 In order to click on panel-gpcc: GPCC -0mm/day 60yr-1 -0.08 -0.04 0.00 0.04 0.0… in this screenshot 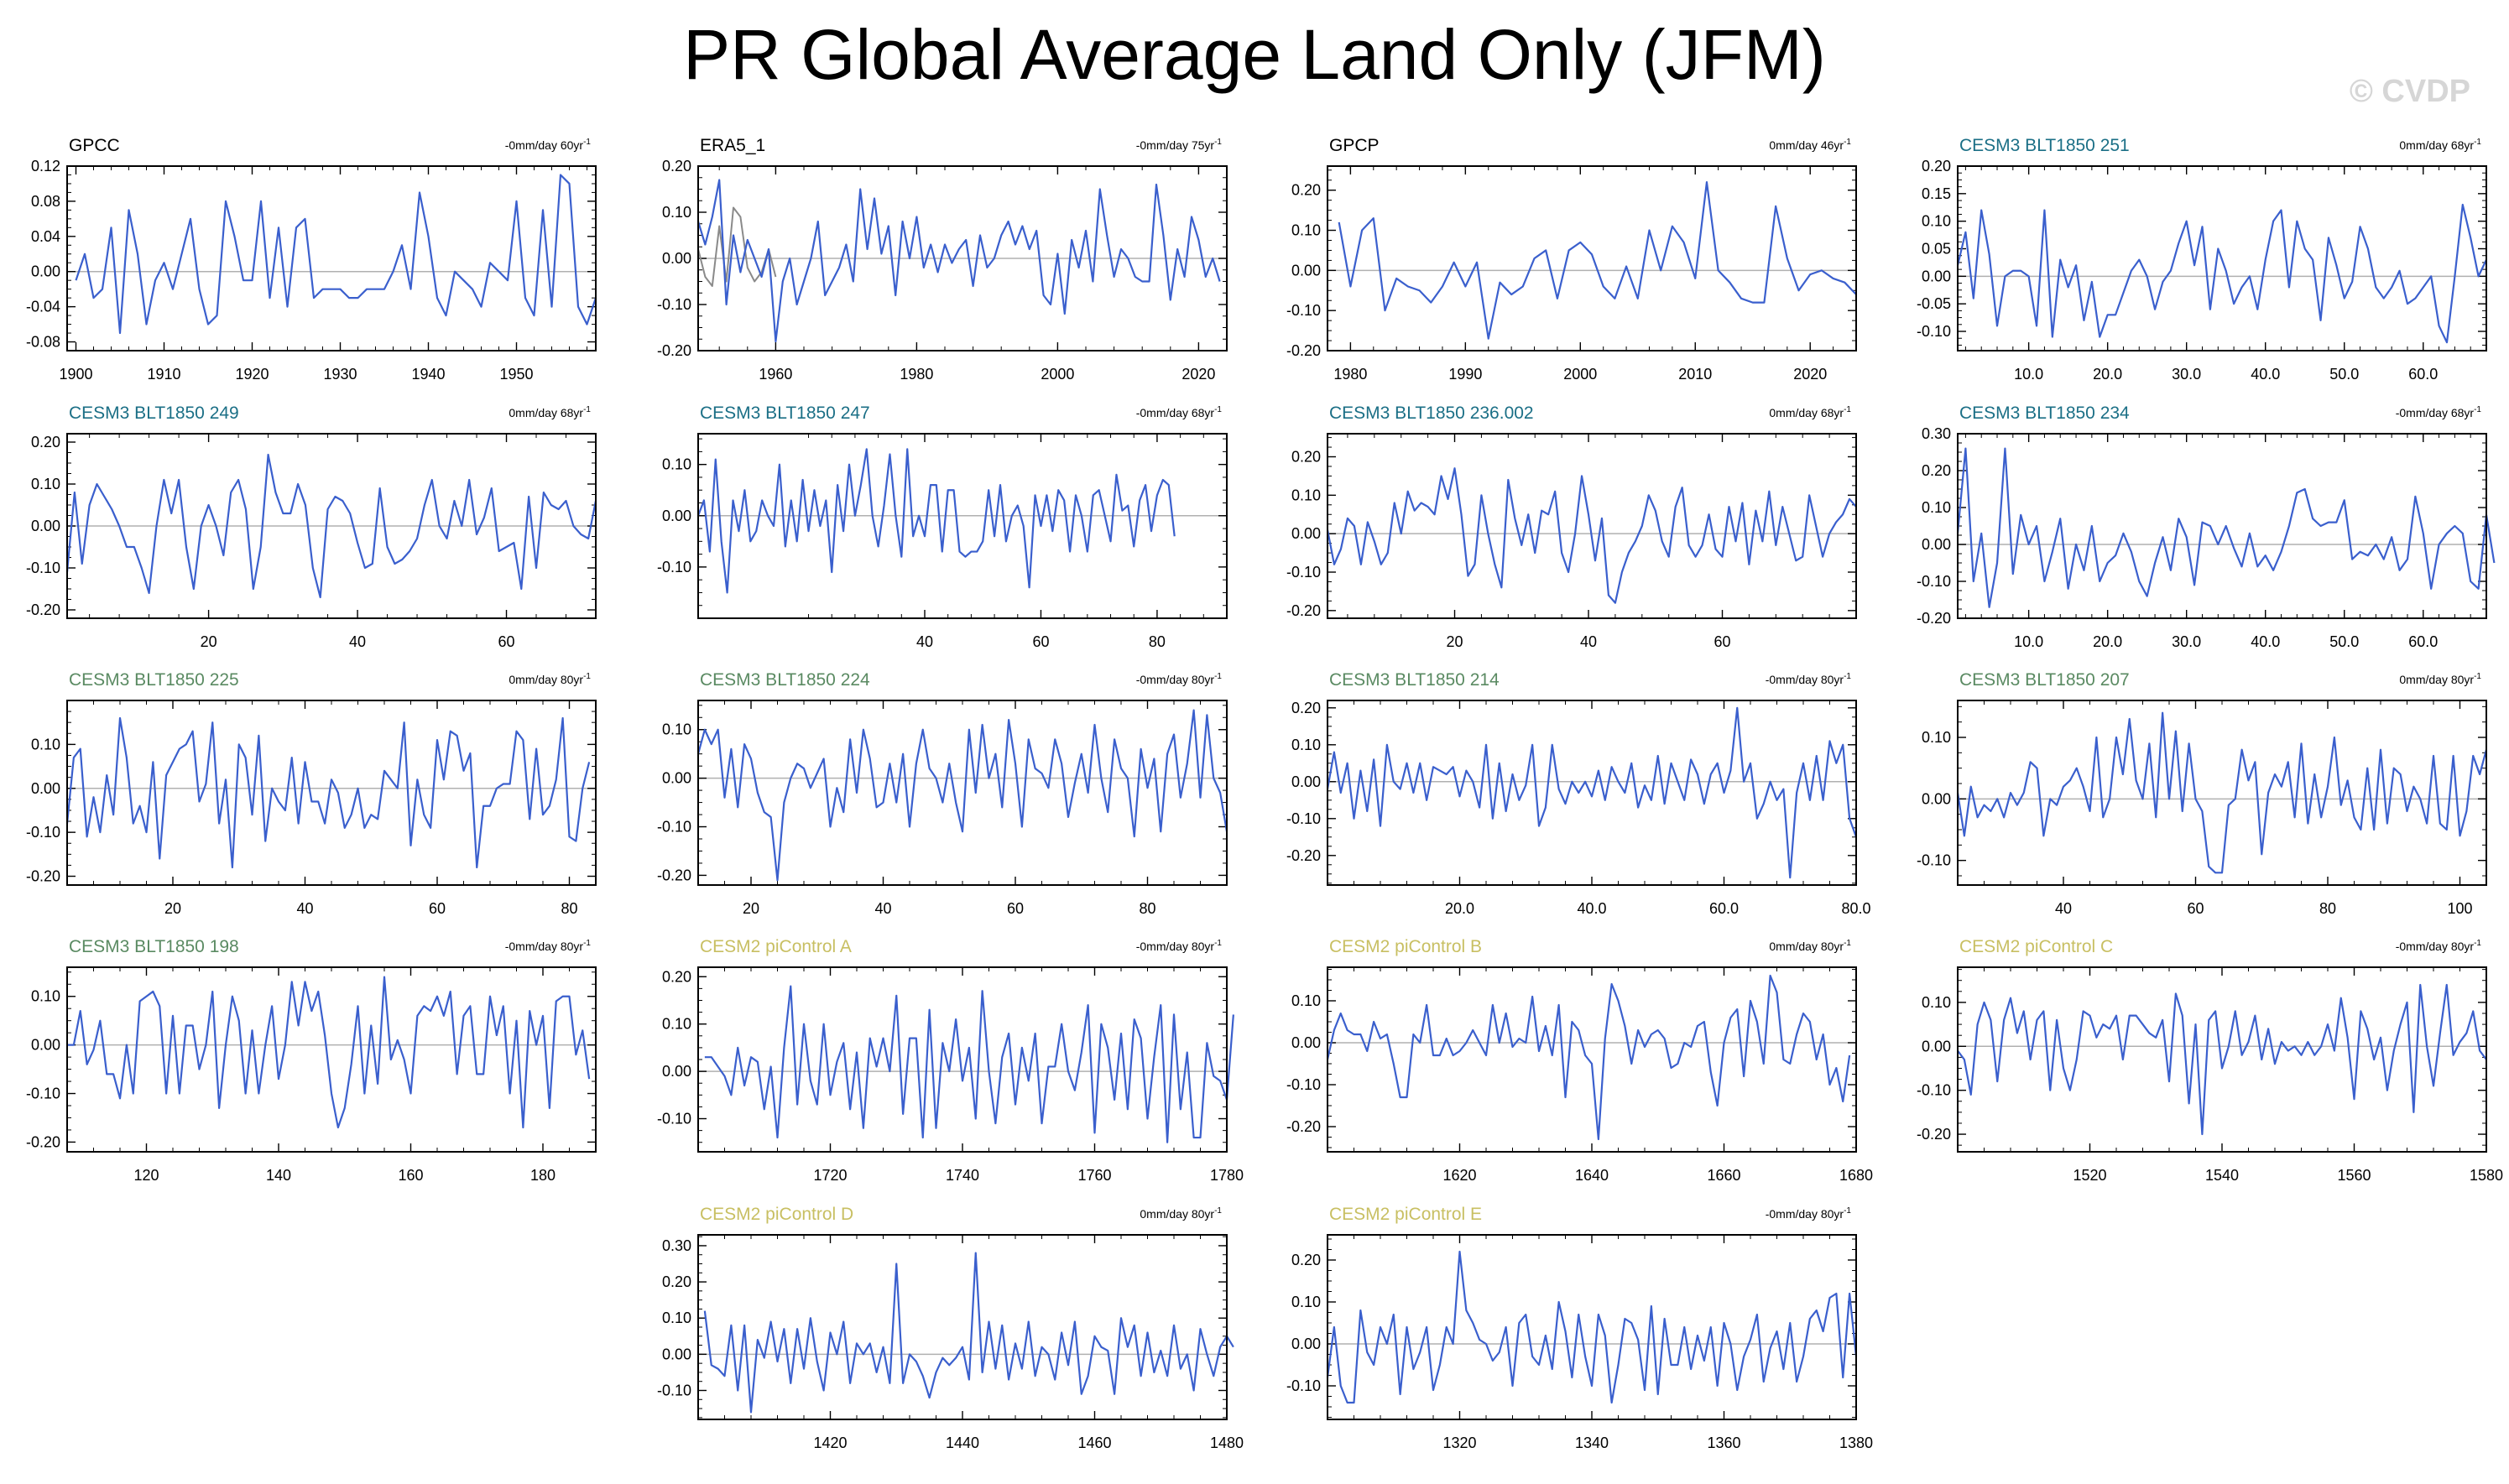, I will do `click(312, 259)`.